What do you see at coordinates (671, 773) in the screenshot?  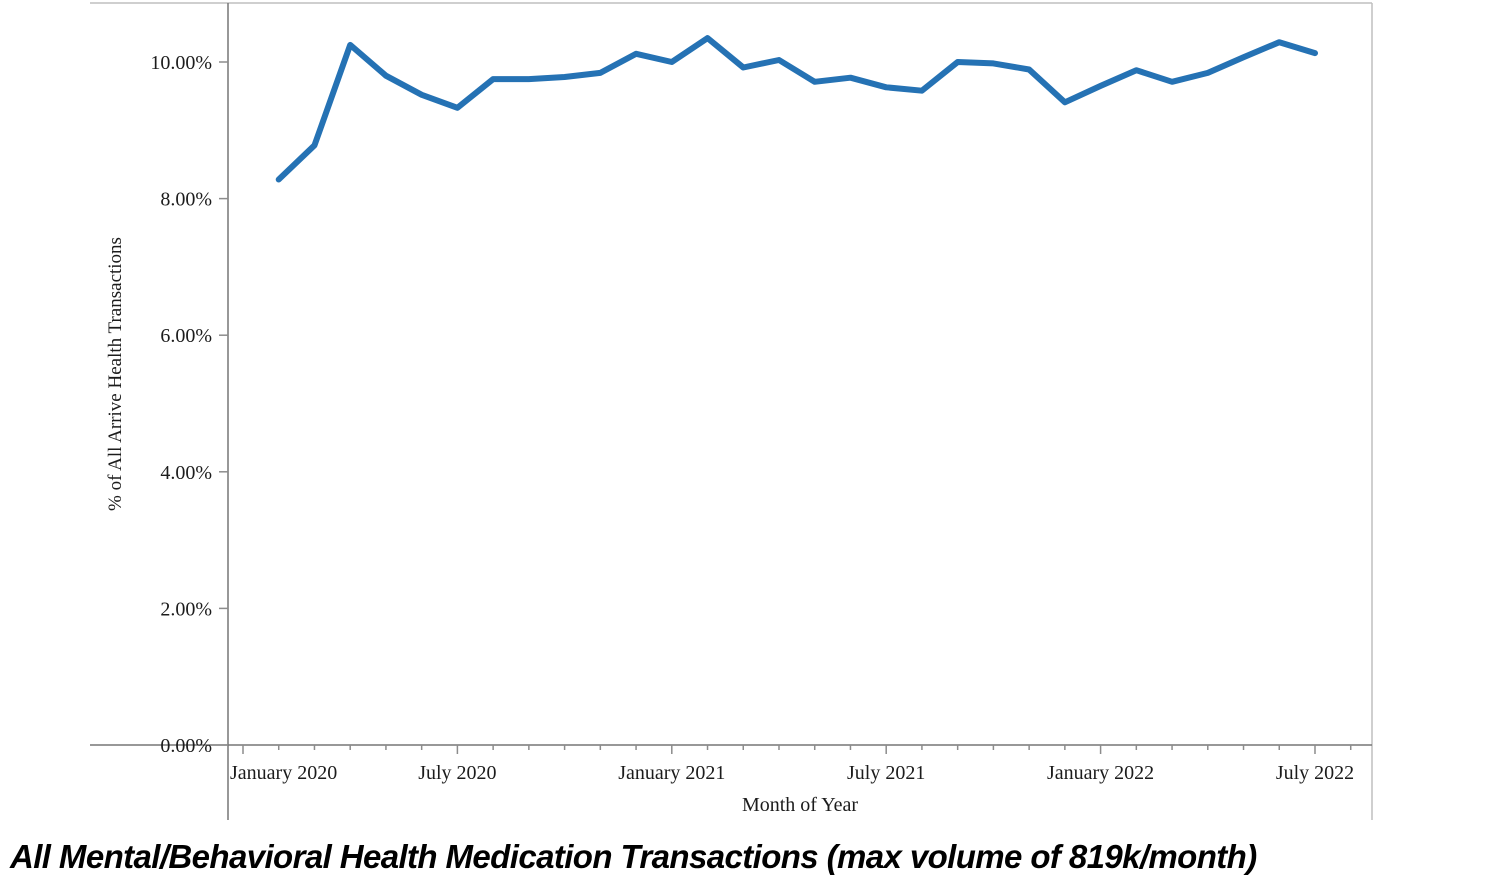 I see `x-tick-label: January 2021` at bounding box center [671, 773].